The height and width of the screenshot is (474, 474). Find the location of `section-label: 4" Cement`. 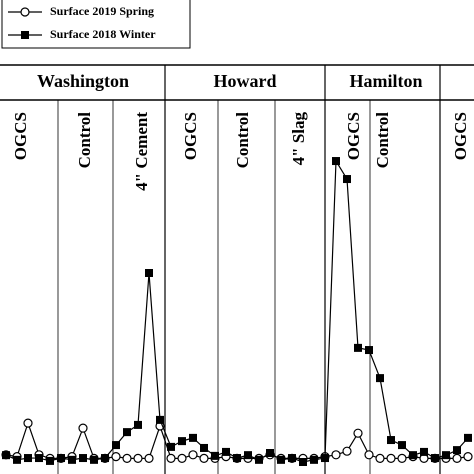

section-label: 4" Cement is located at coordinates (141, 151).